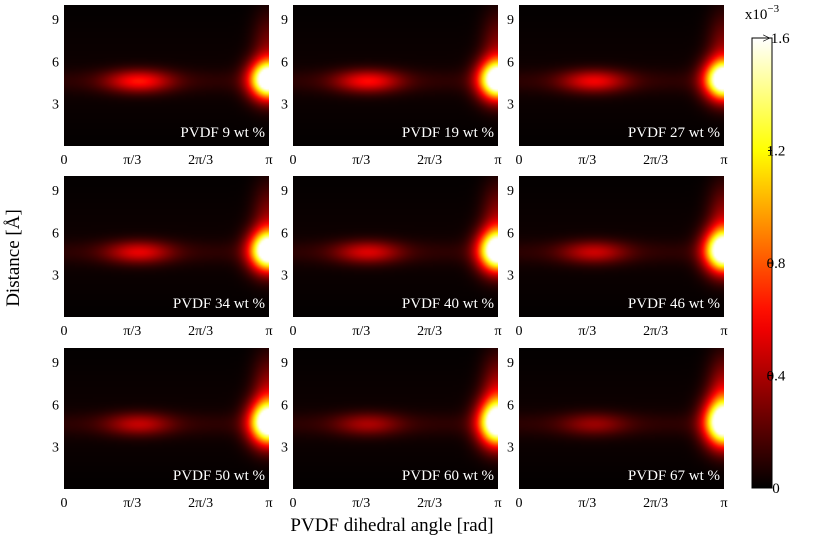  What do you see at coordinates (448, 133) in the screenshot?
I see `panel-label: PVDF 19 wt %` at bounding box center [448, 133].